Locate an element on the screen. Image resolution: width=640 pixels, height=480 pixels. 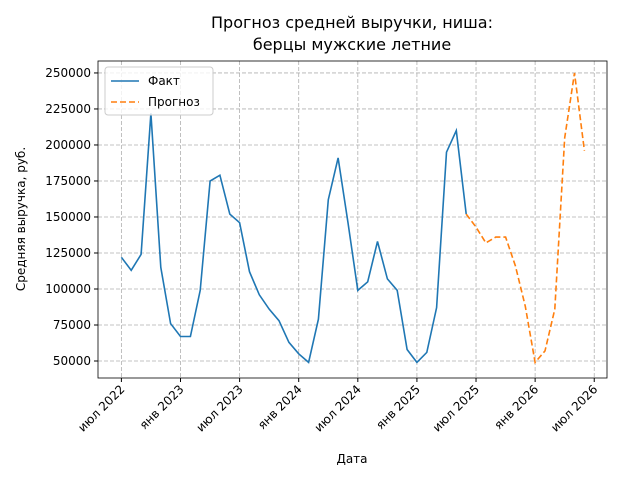
y-tick-label: 150000 is located at coordinates (68, 217).